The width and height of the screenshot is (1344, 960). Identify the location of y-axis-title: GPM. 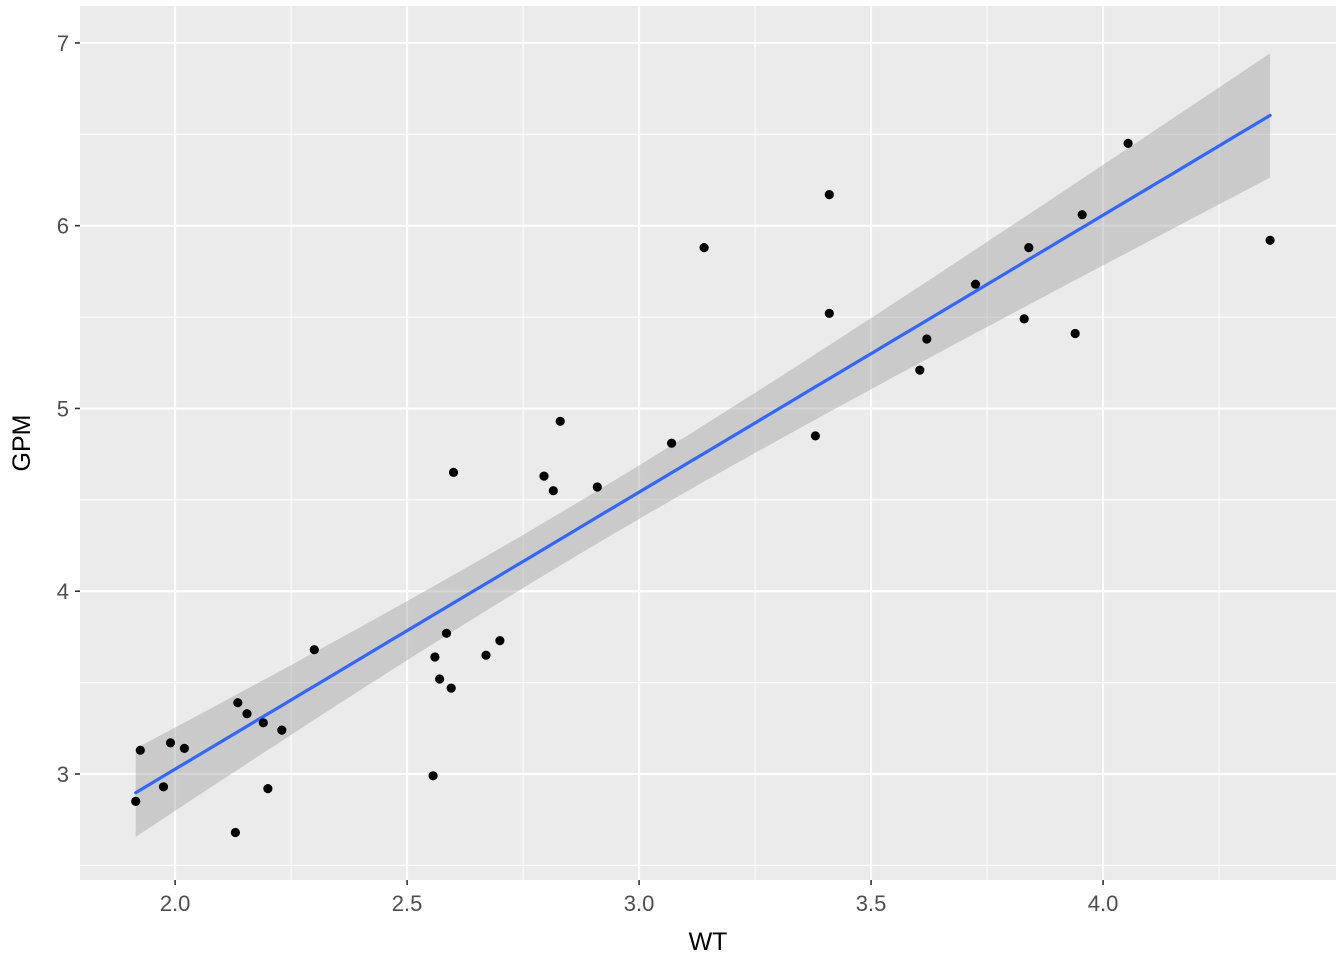
(22, 443).